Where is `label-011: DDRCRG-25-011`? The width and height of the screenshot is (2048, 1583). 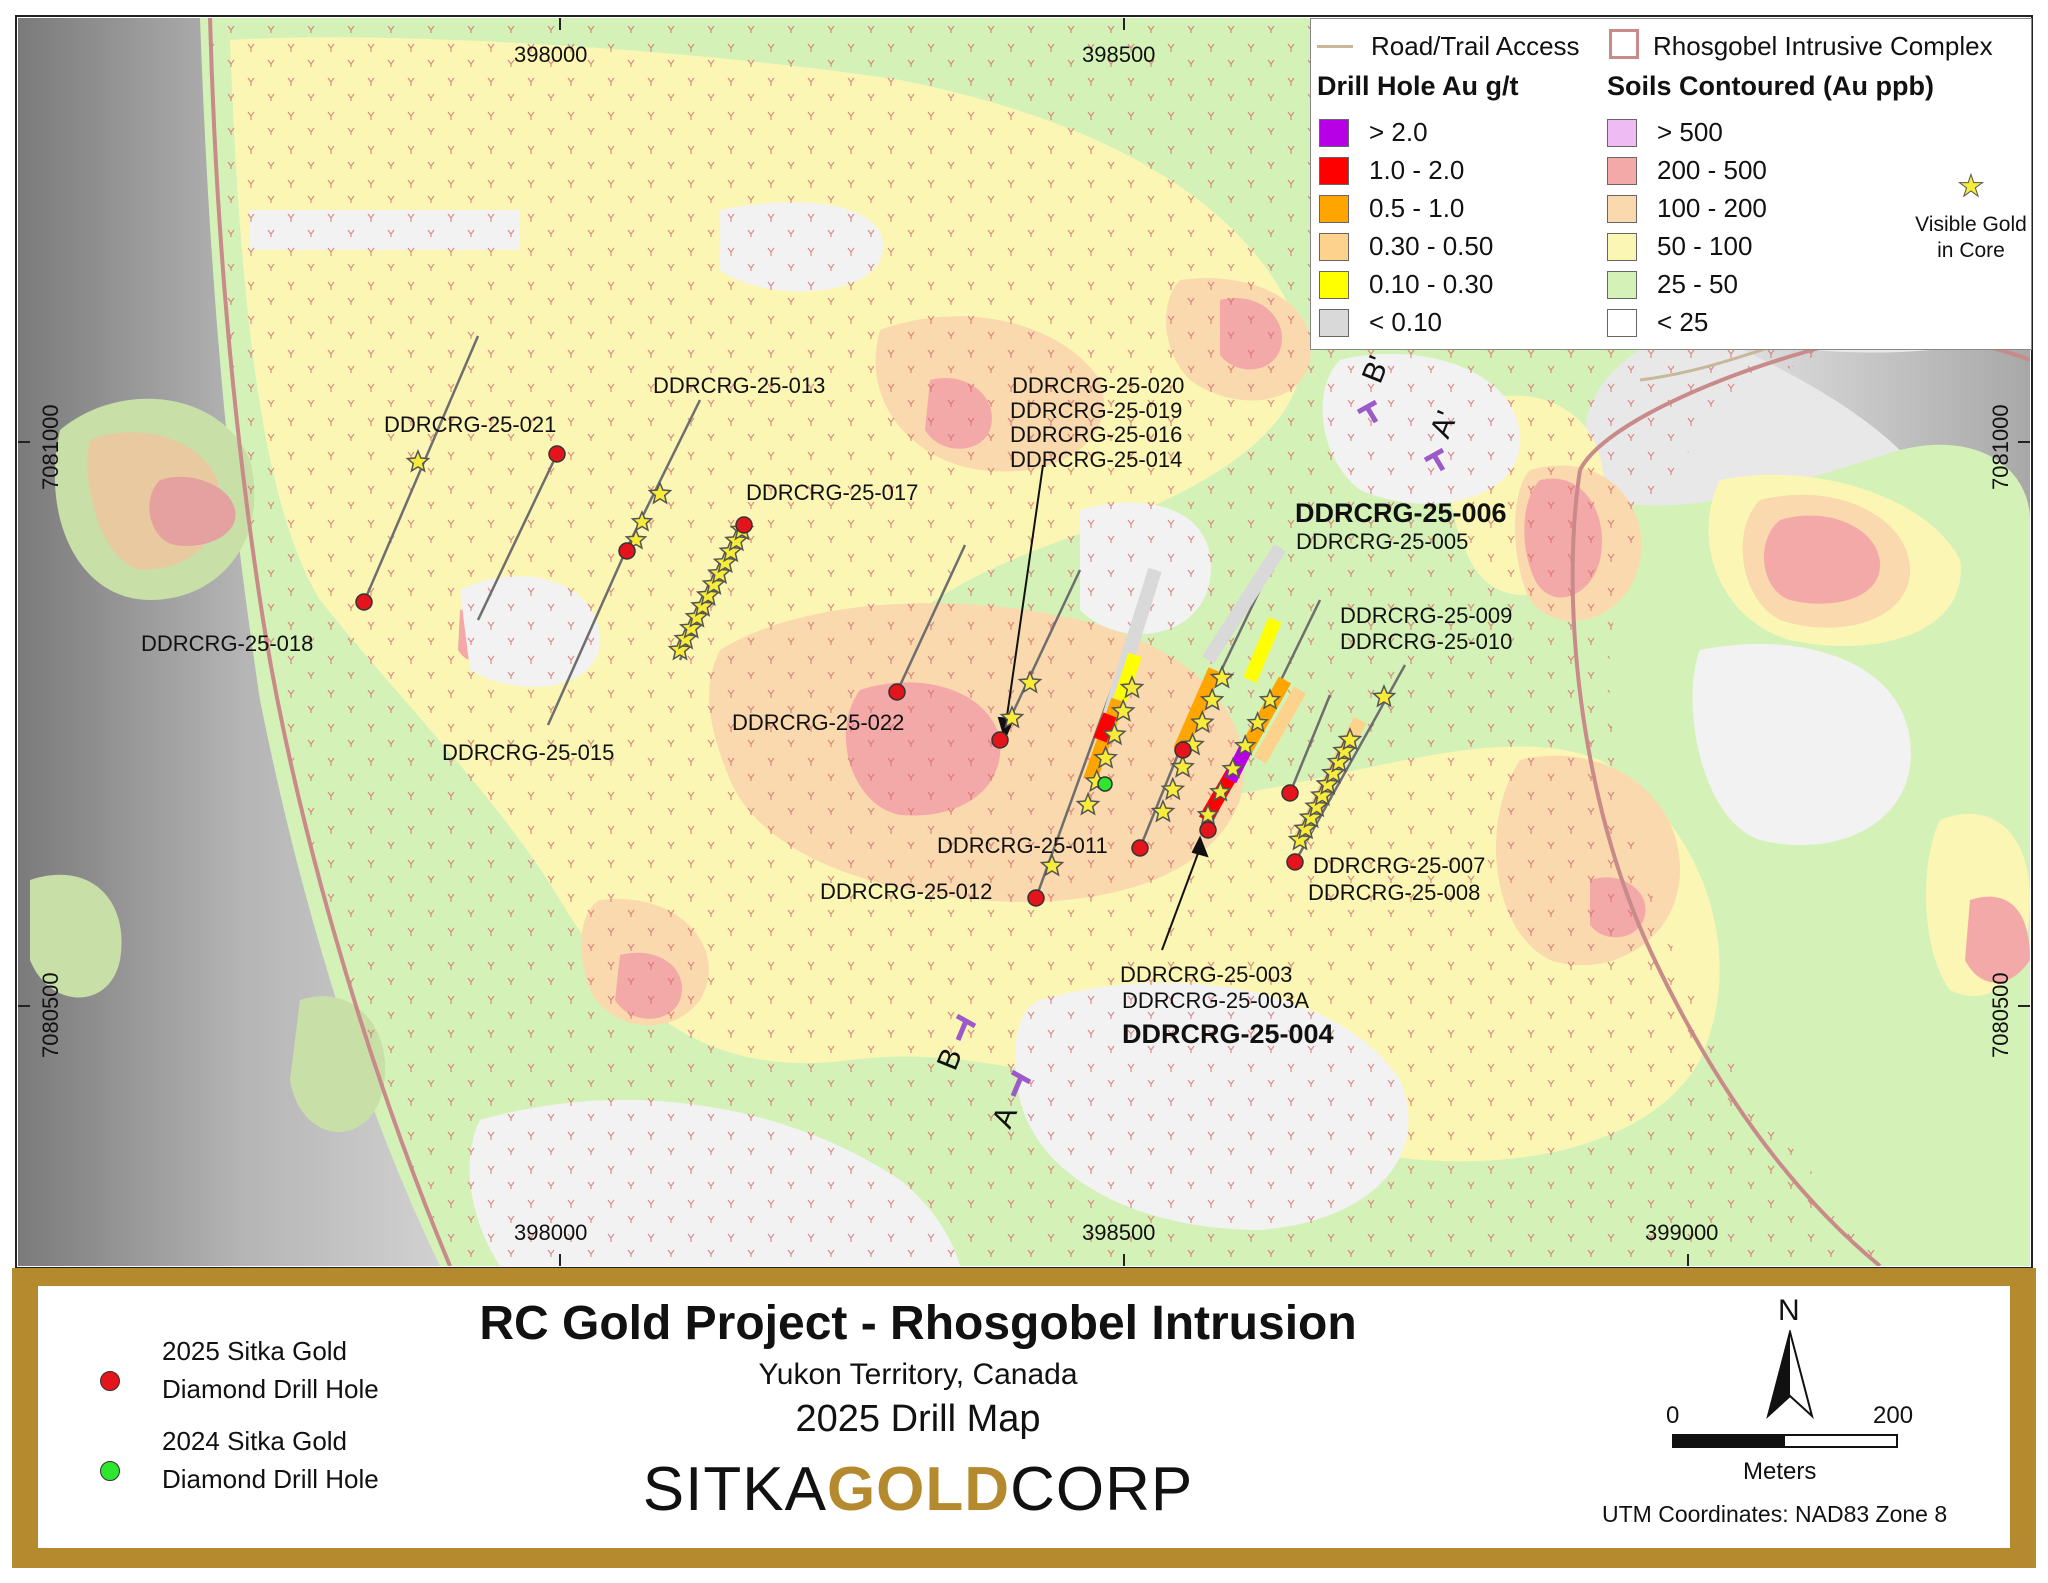 label-011: DDRCRG-25-011 is located at coordinates (1022, 845).